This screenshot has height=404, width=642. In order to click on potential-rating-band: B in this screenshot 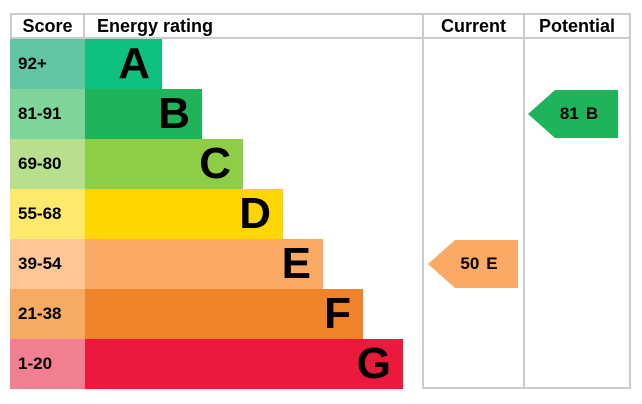, I will do `click(592, 113)`.